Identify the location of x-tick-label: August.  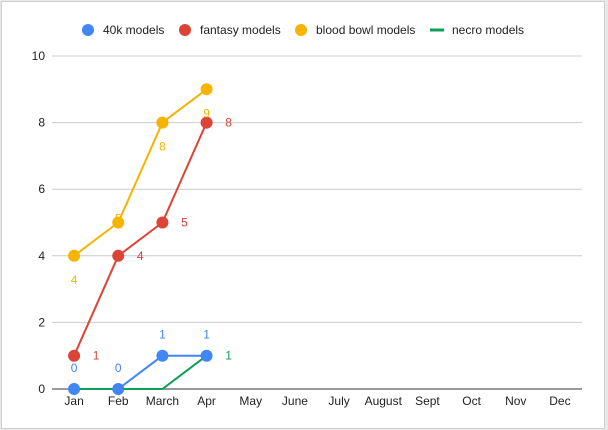
(384, 401).